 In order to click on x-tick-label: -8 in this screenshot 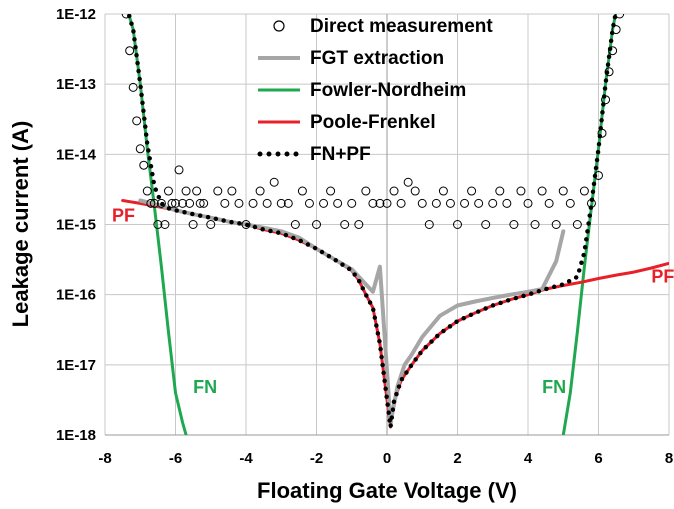, I will do `click(104, 458)`.